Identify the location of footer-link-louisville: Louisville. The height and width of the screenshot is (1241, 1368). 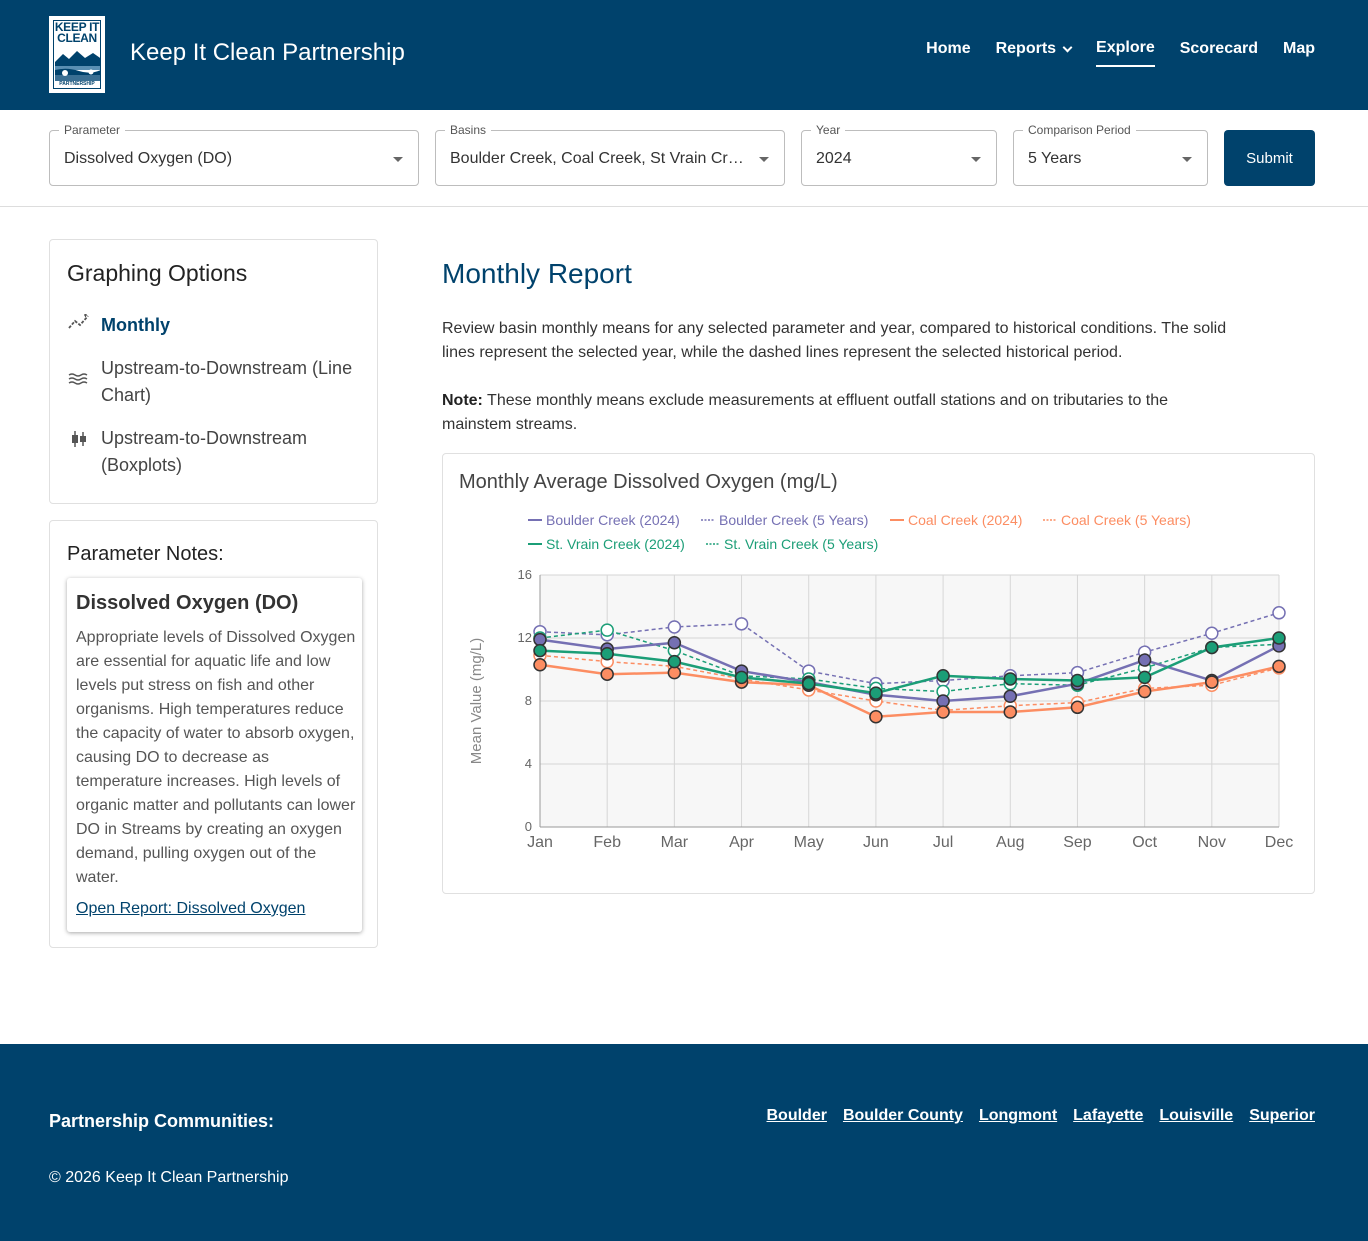
(1196, 1115).